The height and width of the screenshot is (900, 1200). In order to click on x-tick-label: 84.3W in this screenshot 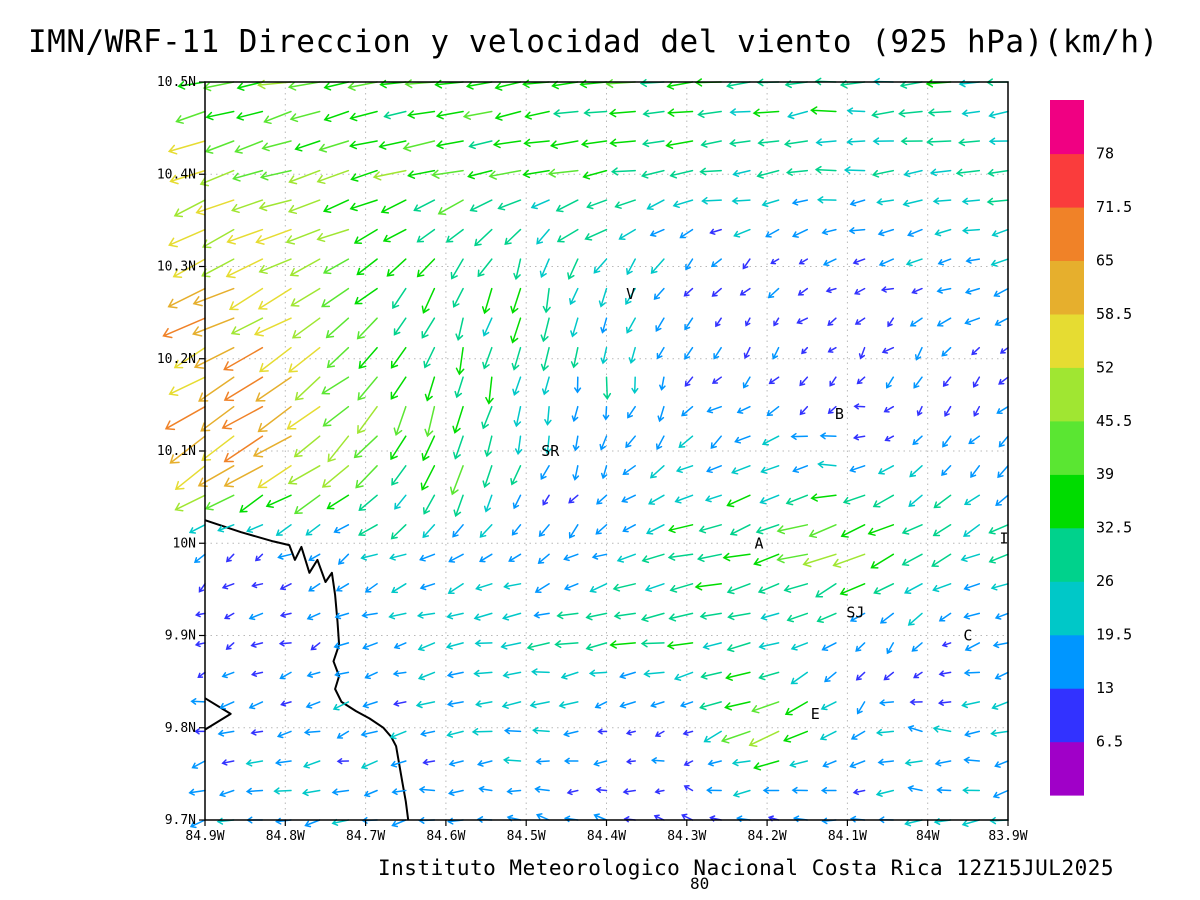, I will do `click(686, 836)`.